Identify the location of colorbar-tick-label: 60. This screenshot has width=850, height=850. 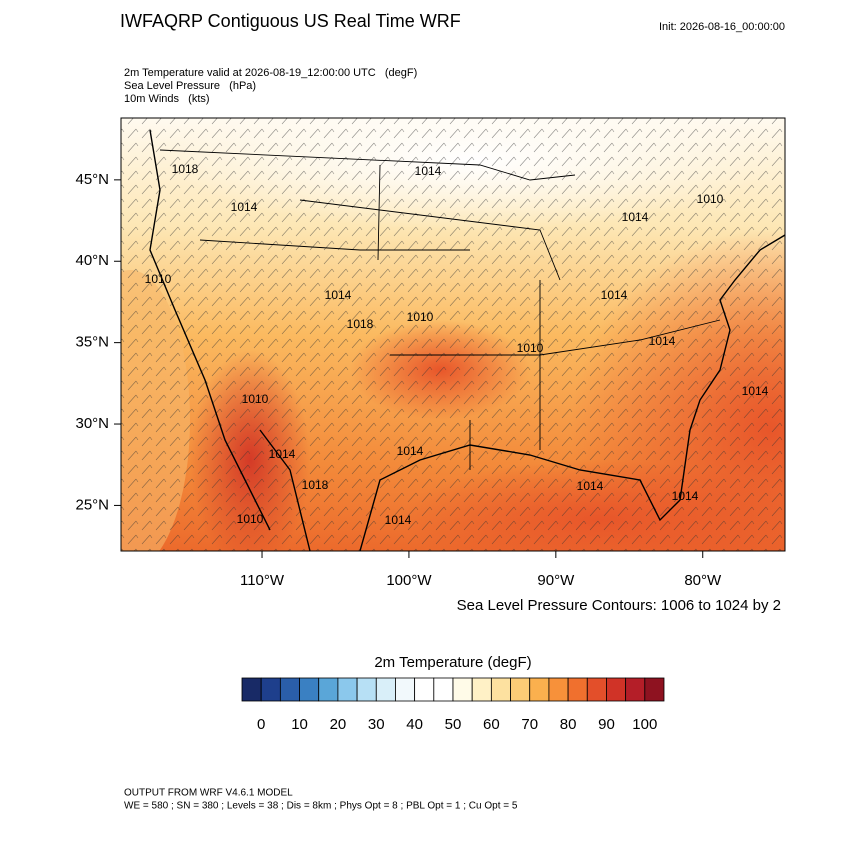
(491, 724).